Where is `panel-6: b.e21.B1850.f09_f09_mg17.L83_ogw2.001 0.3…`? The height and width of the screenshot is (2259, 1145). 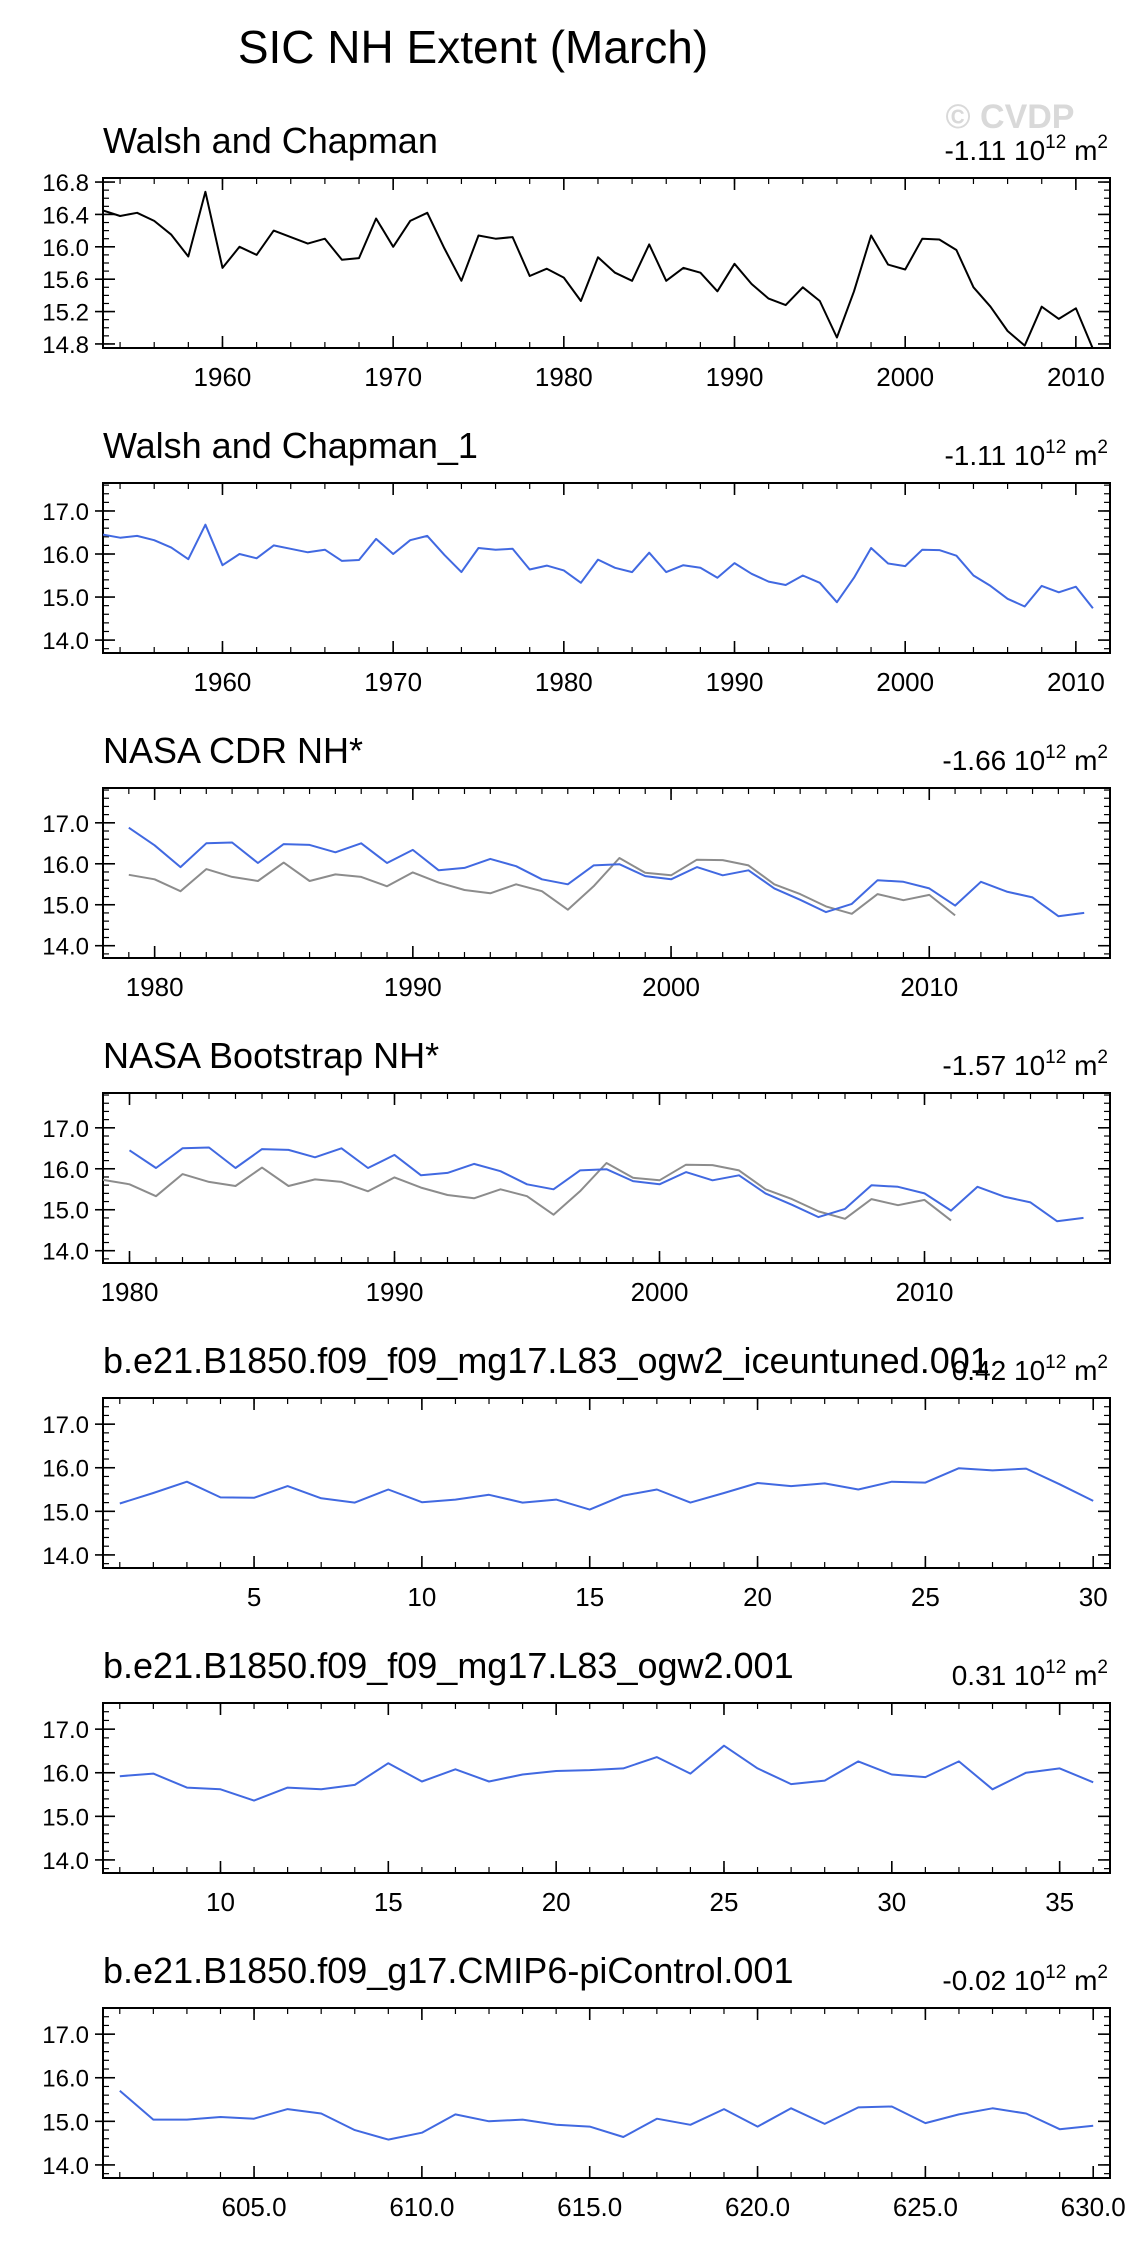
panel-6: b.e21.B1850.f09_f09_mg17.L83_ogw2.001 0.3… is located at coordinates (576, 1781).